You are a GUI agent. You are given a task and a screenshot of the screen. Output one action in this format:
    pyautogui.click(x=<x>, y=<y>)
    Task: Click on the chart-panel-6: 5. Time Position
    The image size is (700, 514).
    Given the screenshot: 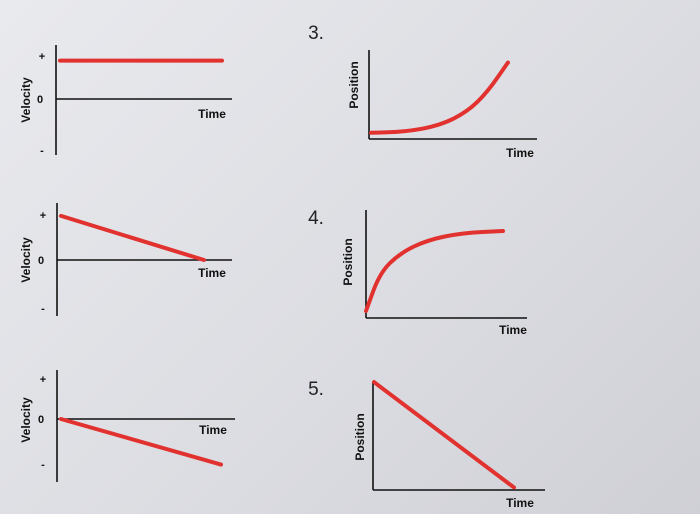 What is the action you would take?
    pyautogui.click(x=426, y=444)
    